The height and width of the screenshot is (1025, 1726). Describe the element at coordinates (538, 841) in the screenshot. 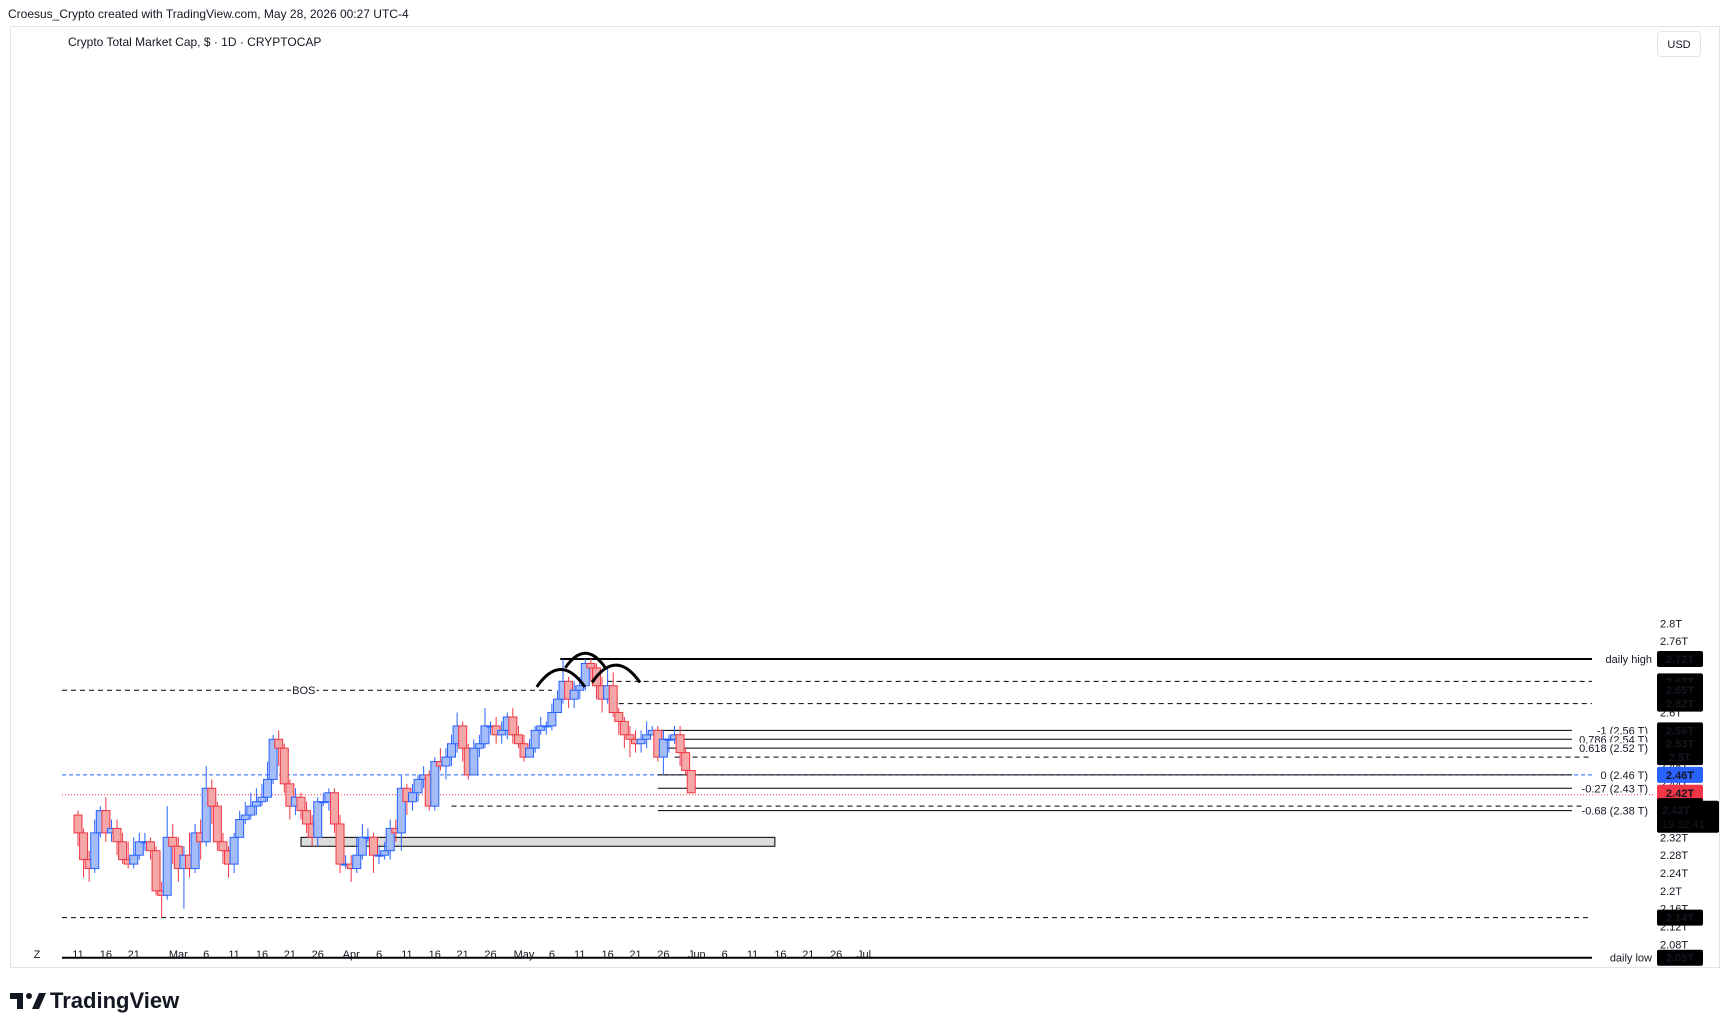

I see `support-zone-rect` at that location.